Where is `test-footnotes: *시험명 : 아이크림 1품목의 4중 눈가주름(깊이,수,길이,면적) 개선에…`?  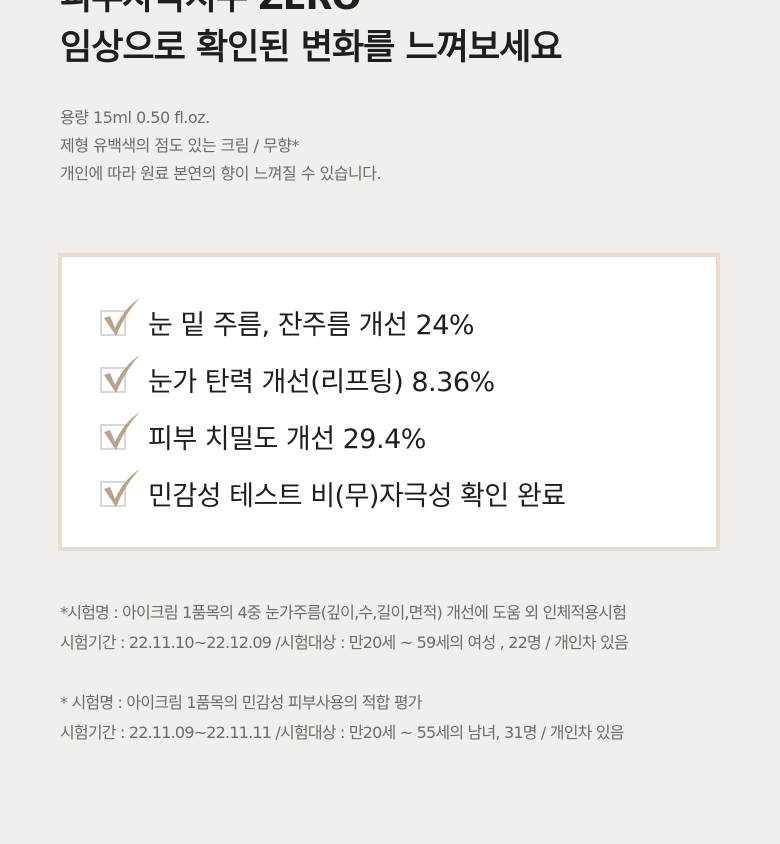
test-footnotes: *시험명 : 아이크림 1품목의 4중 눈가주름(깊이,수,길이,면적) 개선에… is located at coordinates (344, 673).